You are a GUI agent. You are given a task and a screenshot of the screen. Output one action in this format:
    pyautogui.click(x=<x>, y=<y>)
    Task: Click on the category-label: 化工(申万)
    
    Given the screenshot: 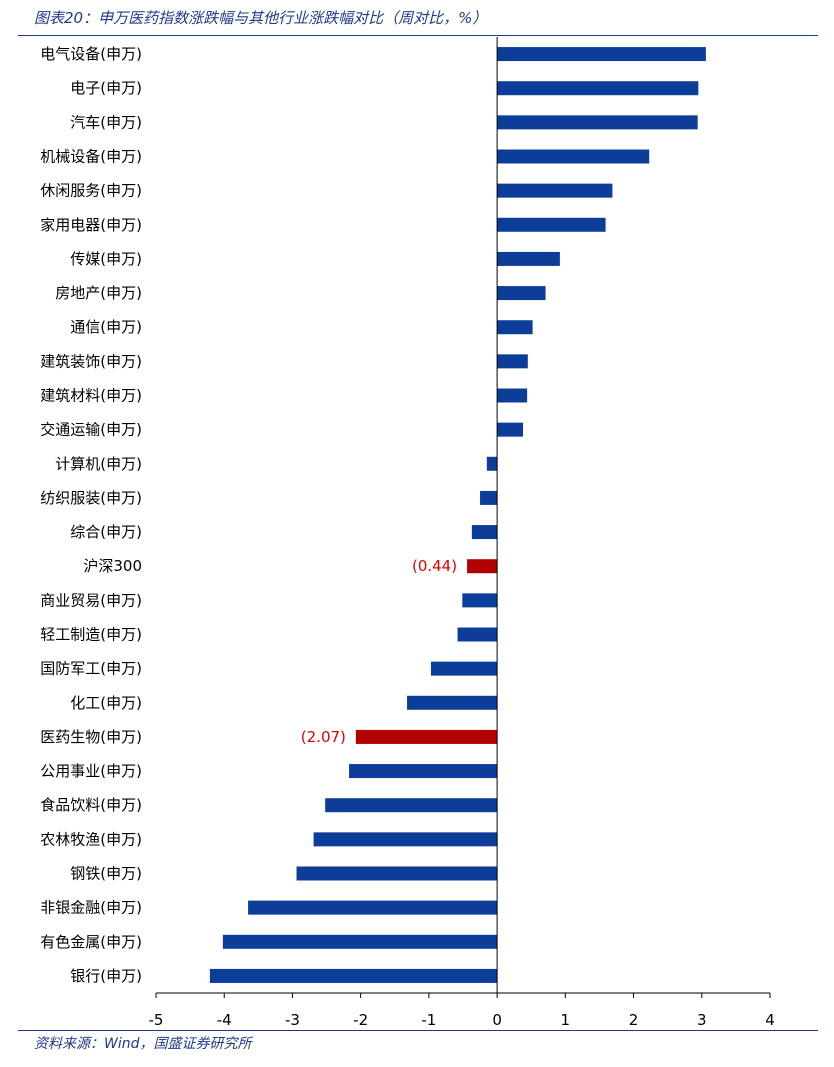 What is the action you would take?
    pyautogui.click(x=106, y=703)
    